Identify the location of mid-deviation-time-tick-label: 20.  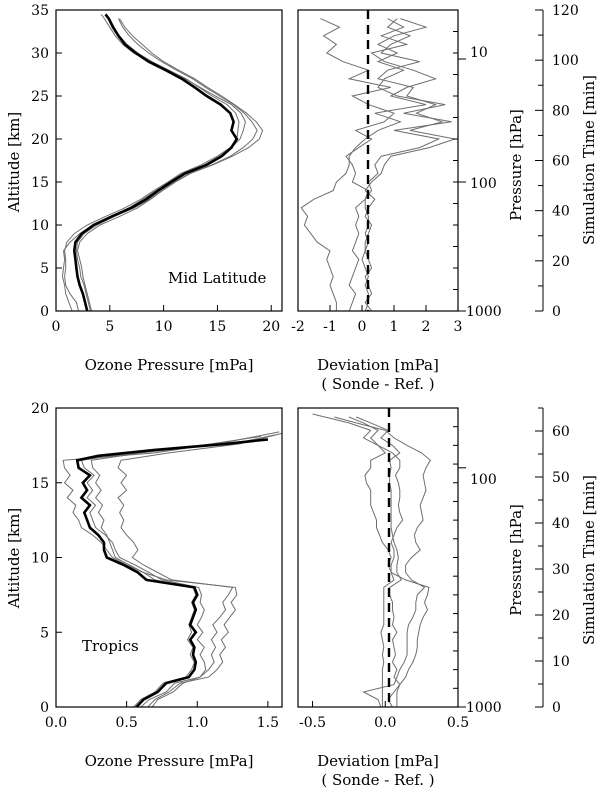
(561, 262).